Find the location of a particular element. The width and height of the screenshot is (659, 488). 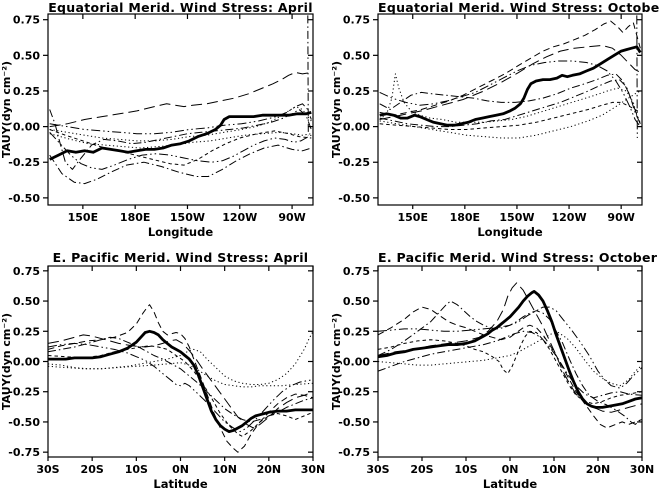

x-tick-label: 120W is located at coordinates (239, 217).